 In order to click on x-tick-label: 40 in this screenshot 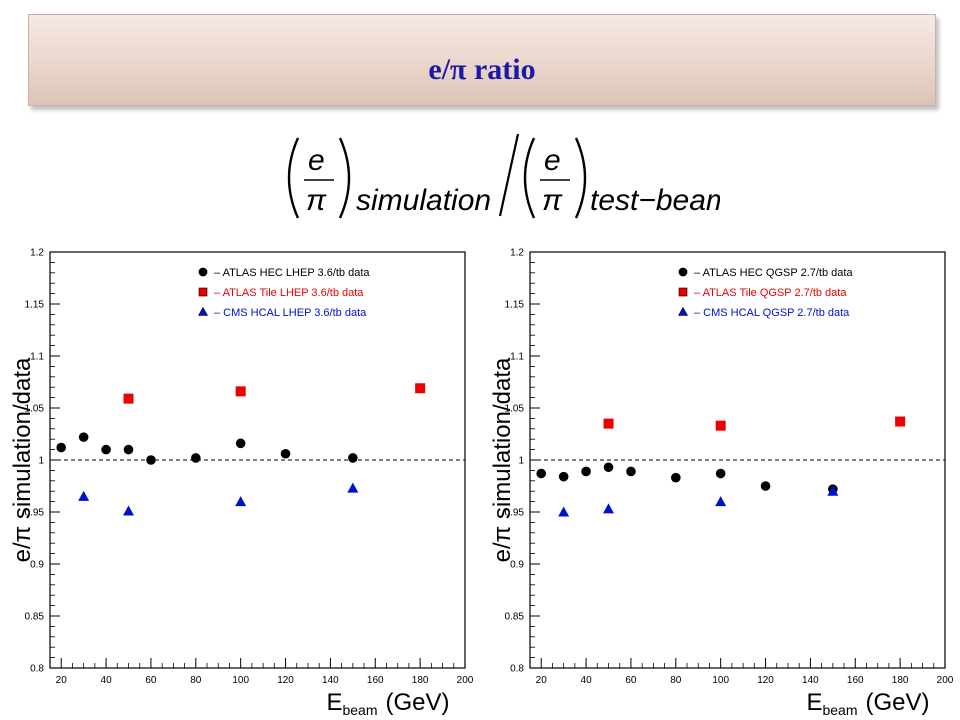, I will do `click(587, 680)`.